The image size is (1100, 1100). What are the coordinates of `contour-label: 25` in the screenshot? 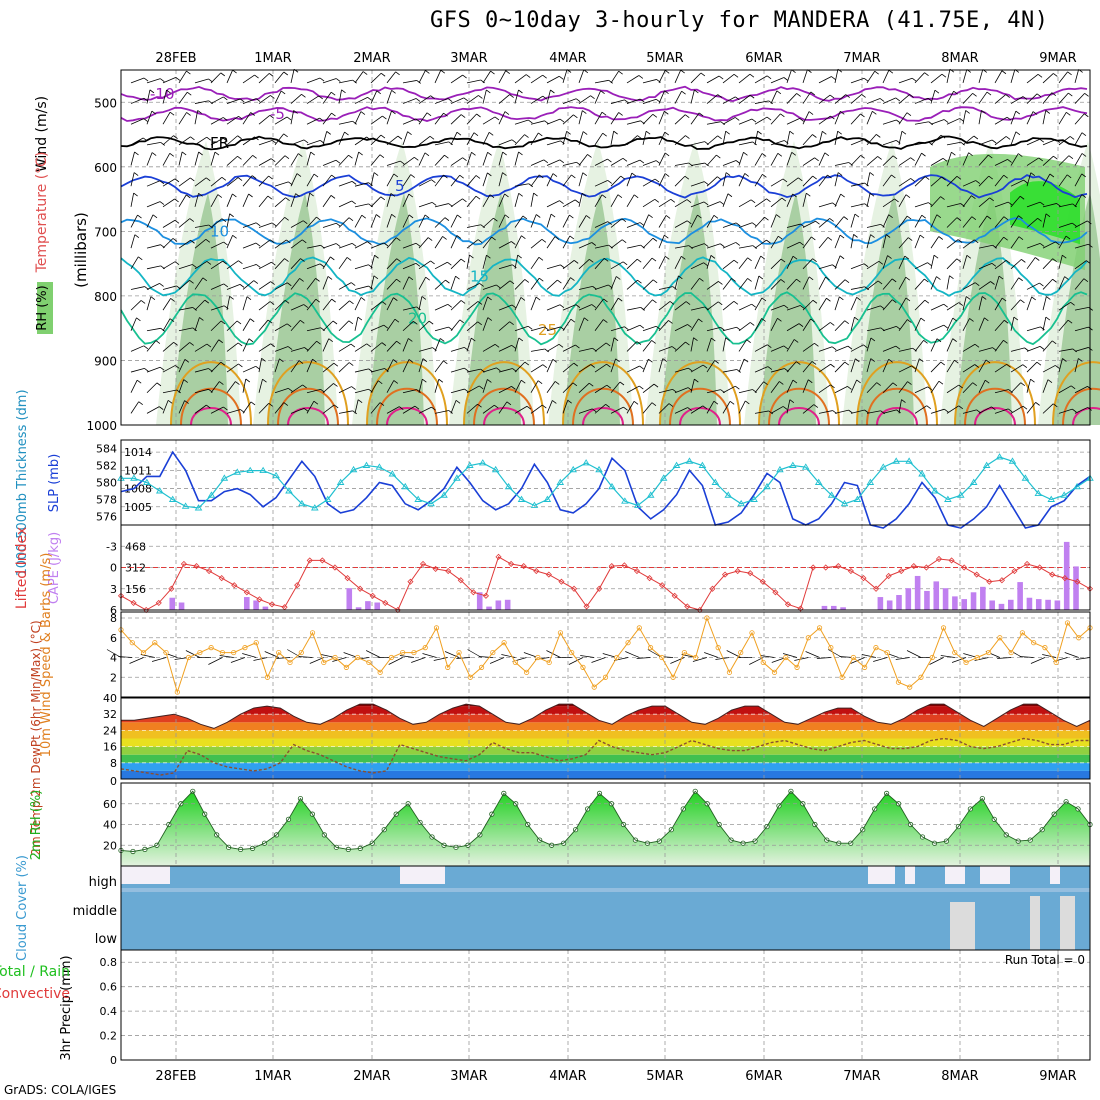 It's located at (547, 330).